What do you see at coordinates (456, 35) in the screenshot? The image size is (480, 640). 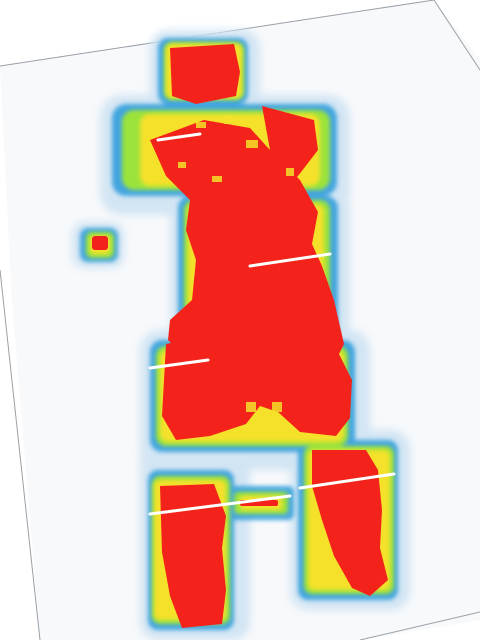 I see `paper-edge-right` at bounding box center [456, 35].